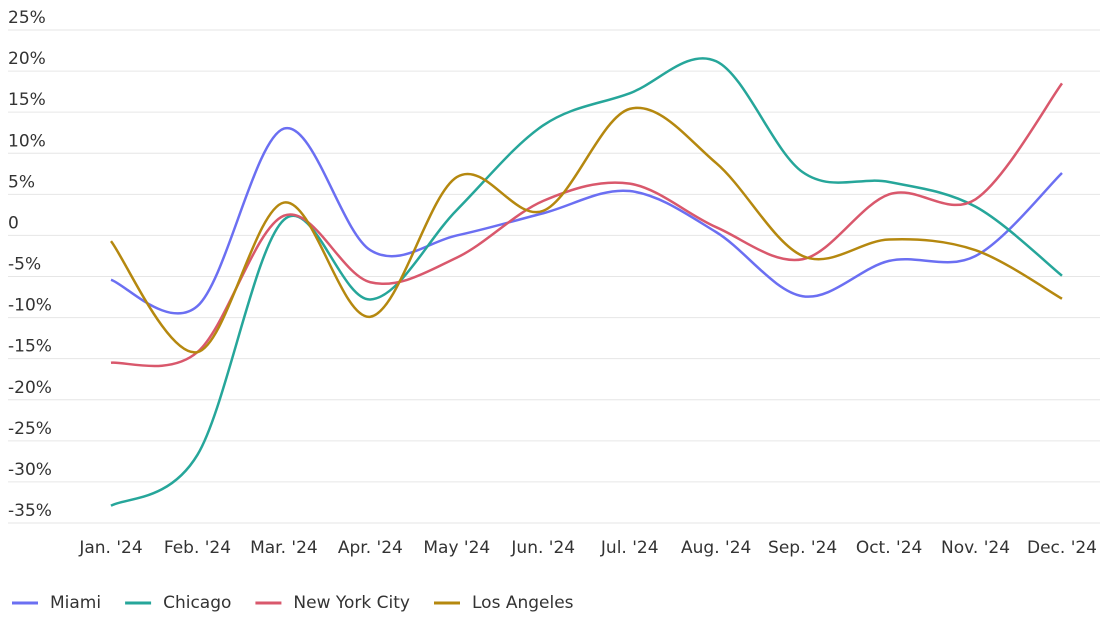 The width and height of the screenshot is (1106, 617). Describe the element at coordinates (716, 548) in the screenshot. I see `x-tick-label: Aug. '24` at that location.